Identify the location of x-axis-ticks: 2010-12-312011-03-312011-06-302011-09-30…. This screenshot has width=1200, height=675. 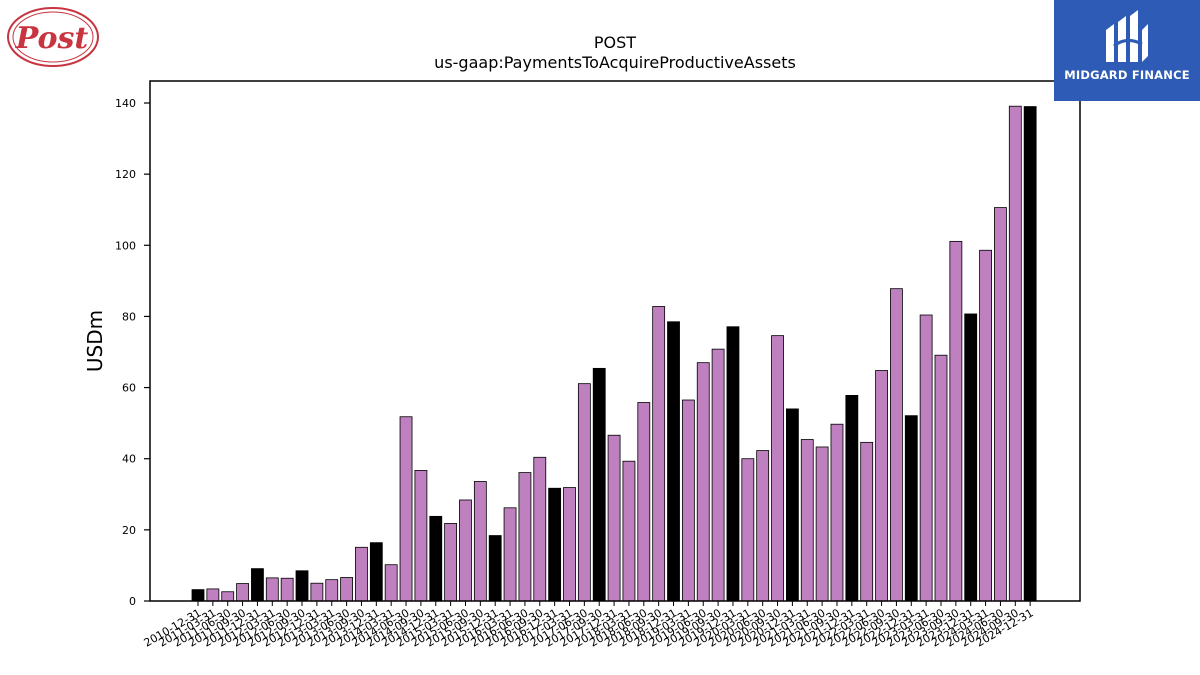
(589, 625).